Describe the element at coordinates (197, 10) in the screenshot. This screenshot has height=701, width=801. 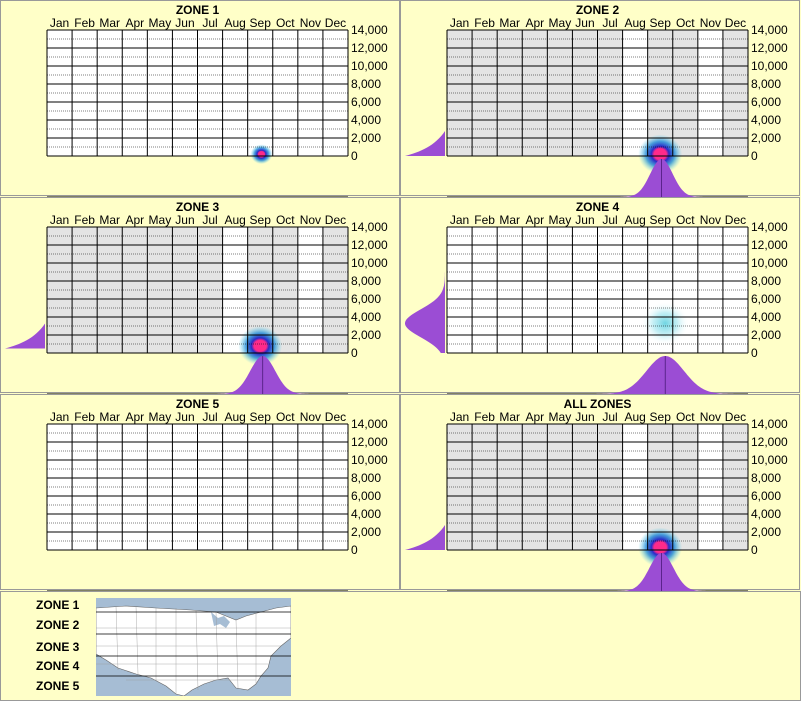
I see `panel-title: ZONE 1` at that location.